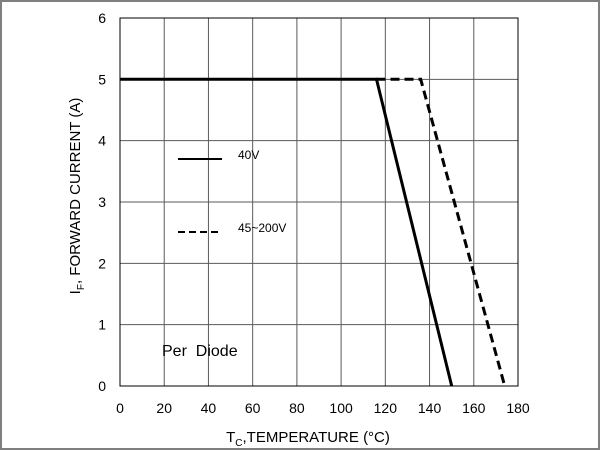 This screenshot has height=450, width=600. Describe the element at coordinates (341, 408) in the screenshot. I see `x-tick-label: 100` at that location.